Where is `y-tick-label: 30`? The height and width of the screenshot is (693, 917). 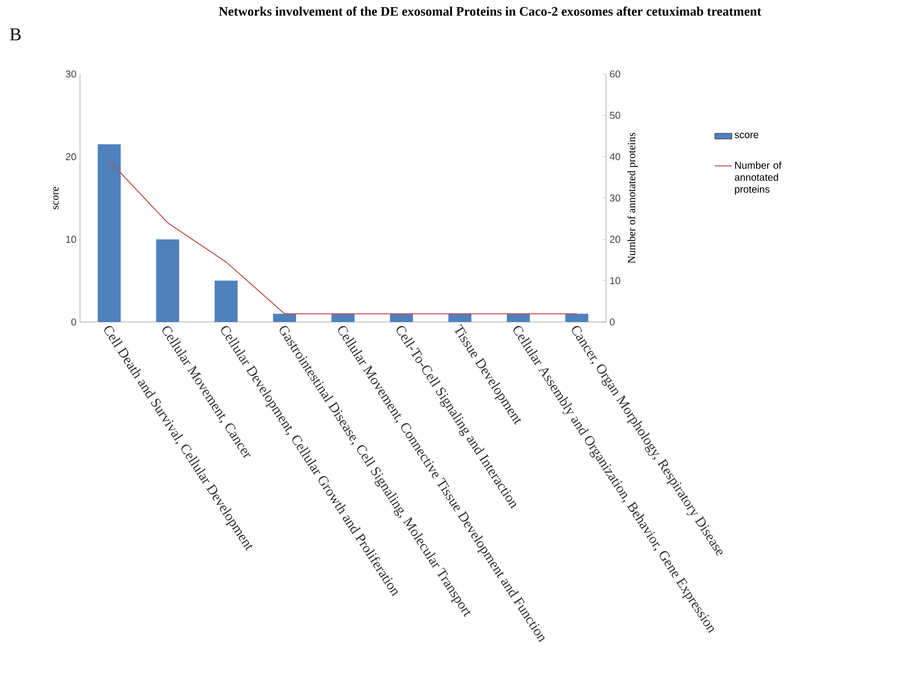
y-tick-label: 30 is located at coordinates (71, 74).